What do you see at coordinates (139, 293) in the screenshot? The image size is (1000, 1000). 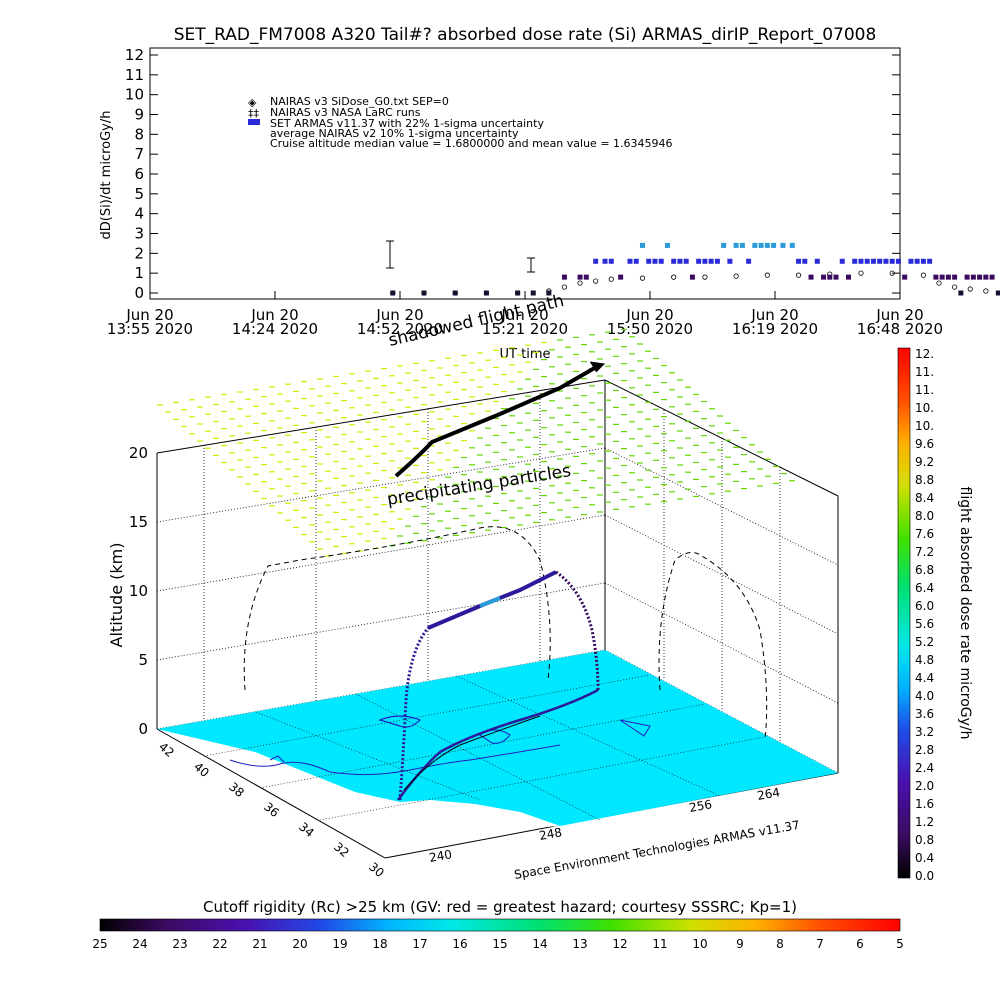 I see `y-tick-label: 0` at bounding box center [139, 293].